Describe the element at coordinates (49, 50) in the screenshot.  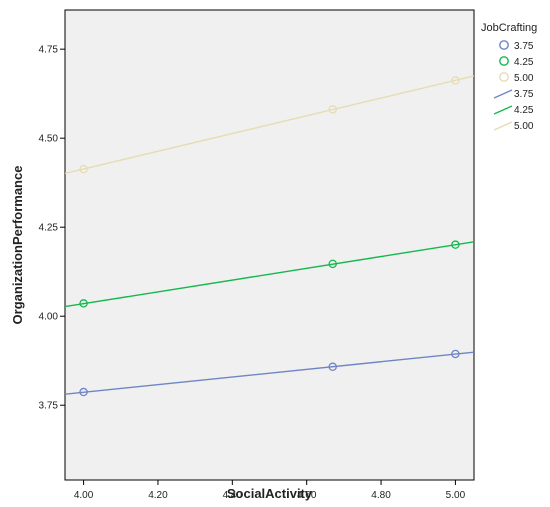
I see `y-tick-label: 4.75` at that location.